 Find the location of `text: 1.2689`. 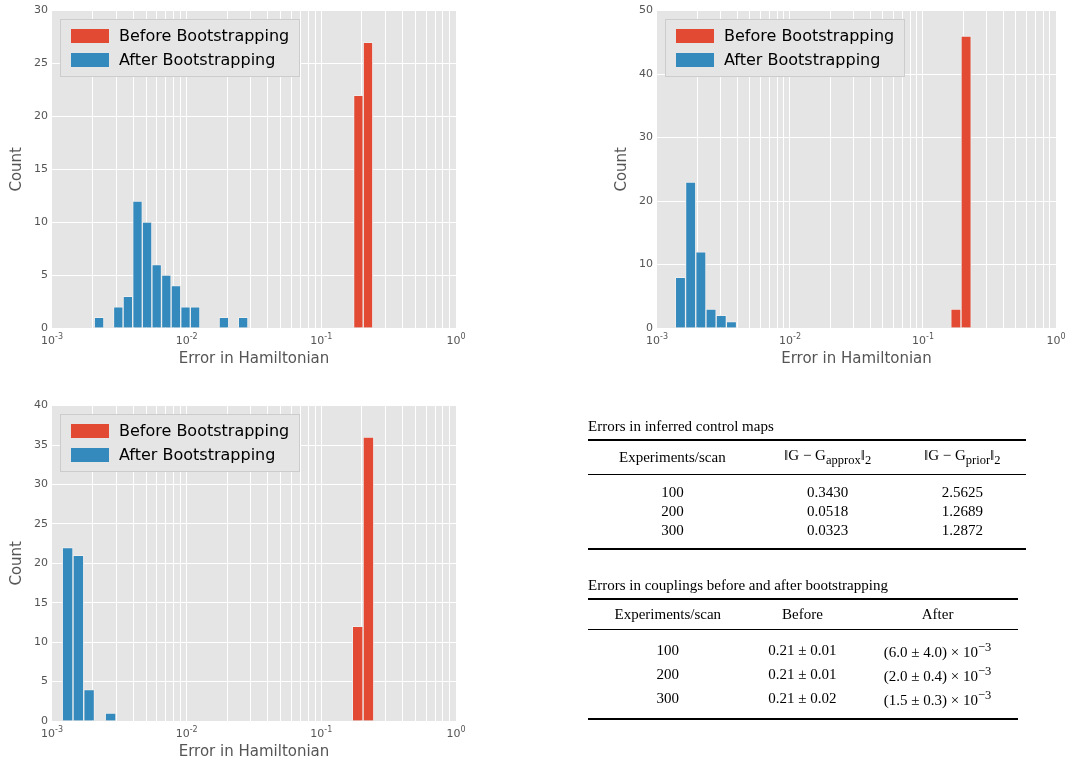

text: 1.2689 is located at coordinates (962, 511).